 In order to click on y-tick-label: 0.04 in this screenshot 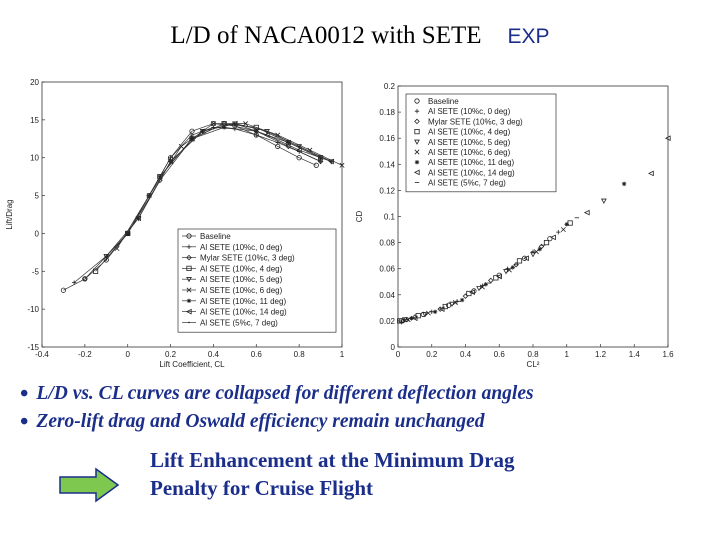, I will do `click(387, 295)`.